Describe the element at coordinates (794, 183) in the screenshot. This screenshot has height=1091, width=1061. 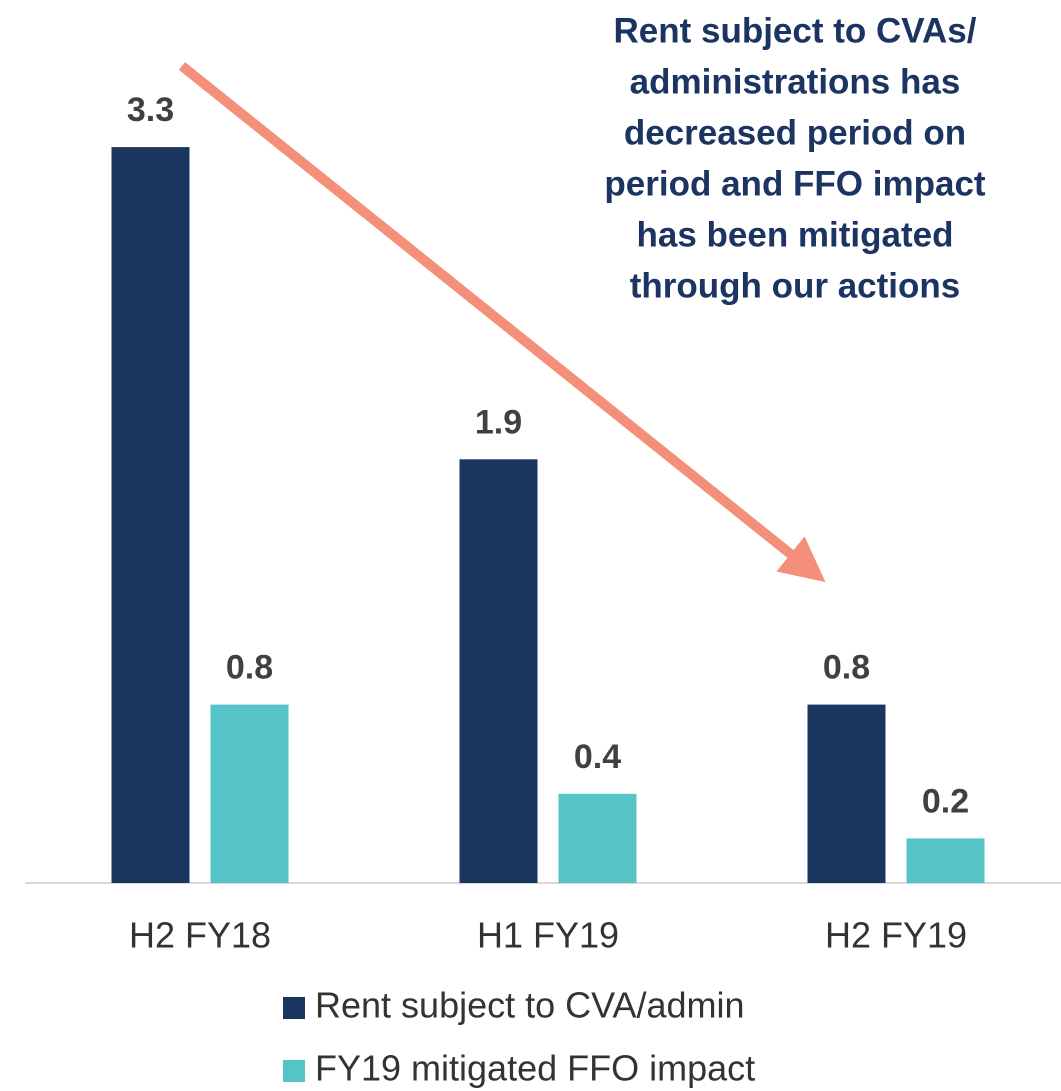
I see `annotation: period and FFO impact` at that location.